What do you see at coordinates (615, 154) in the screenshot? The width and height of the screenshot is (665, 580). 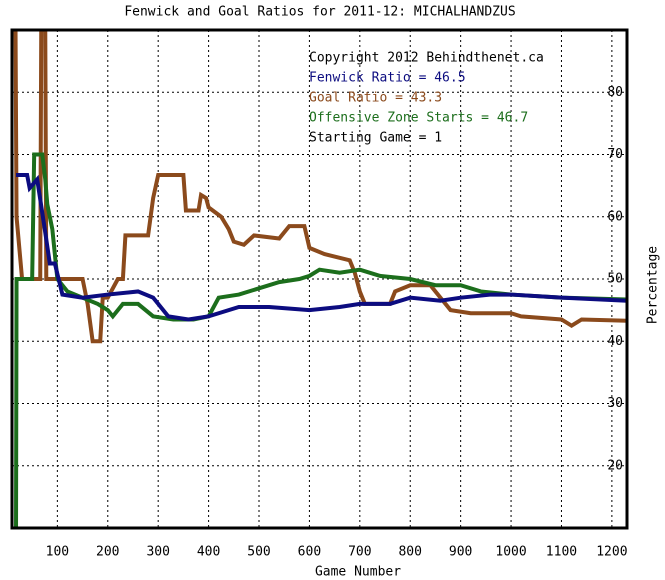 I see `y-tick-label: 70` at bounding box center [615, 154].